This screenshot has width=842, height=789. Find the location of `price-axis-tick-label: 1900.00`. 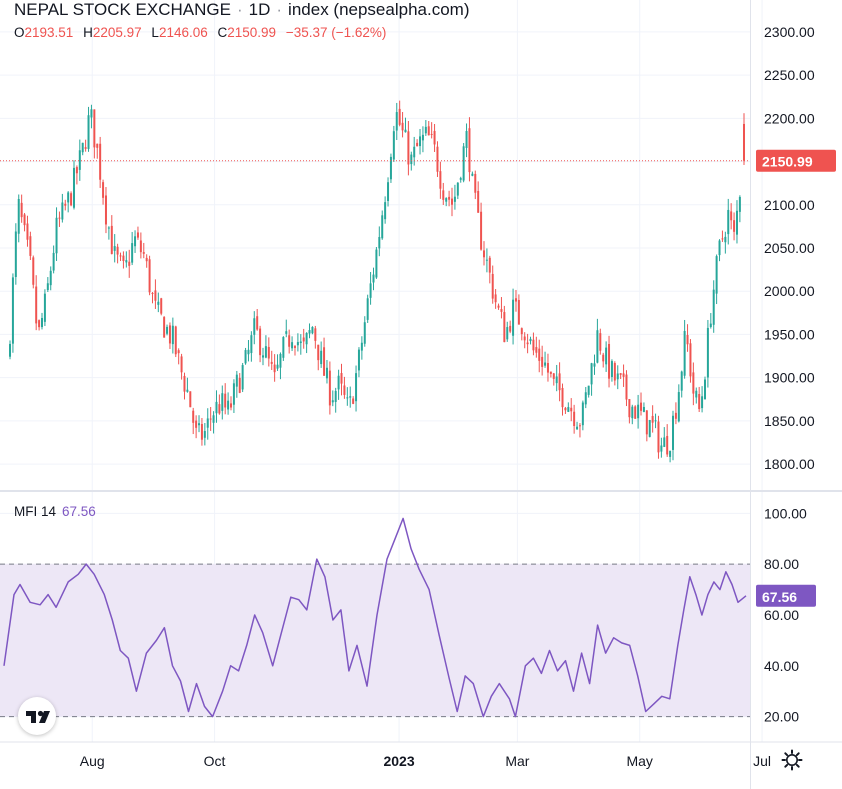

price-axis-tick-label: 1900.00 is located at coordinates (789, 378).